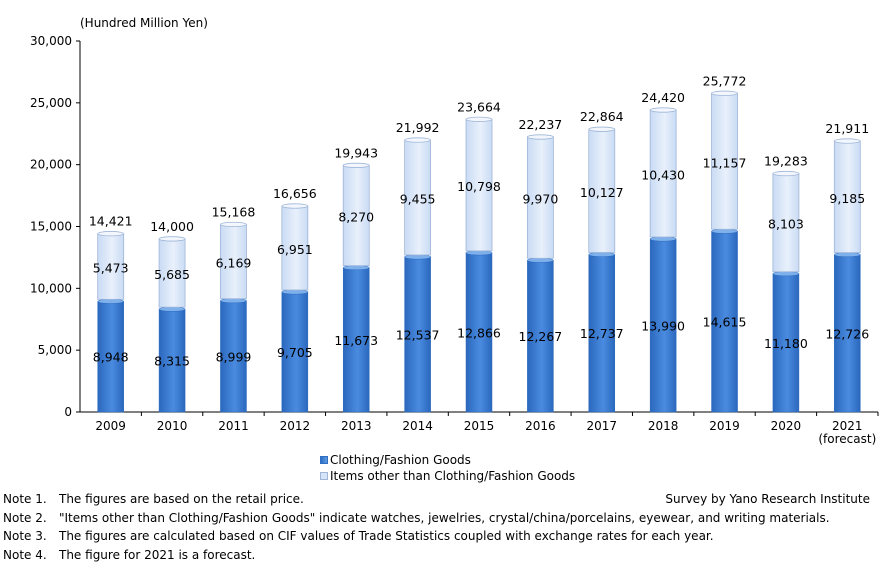 This screenshot has width=890, height=582. I want to click on data-label-other: 6,169, so click(234, 263).